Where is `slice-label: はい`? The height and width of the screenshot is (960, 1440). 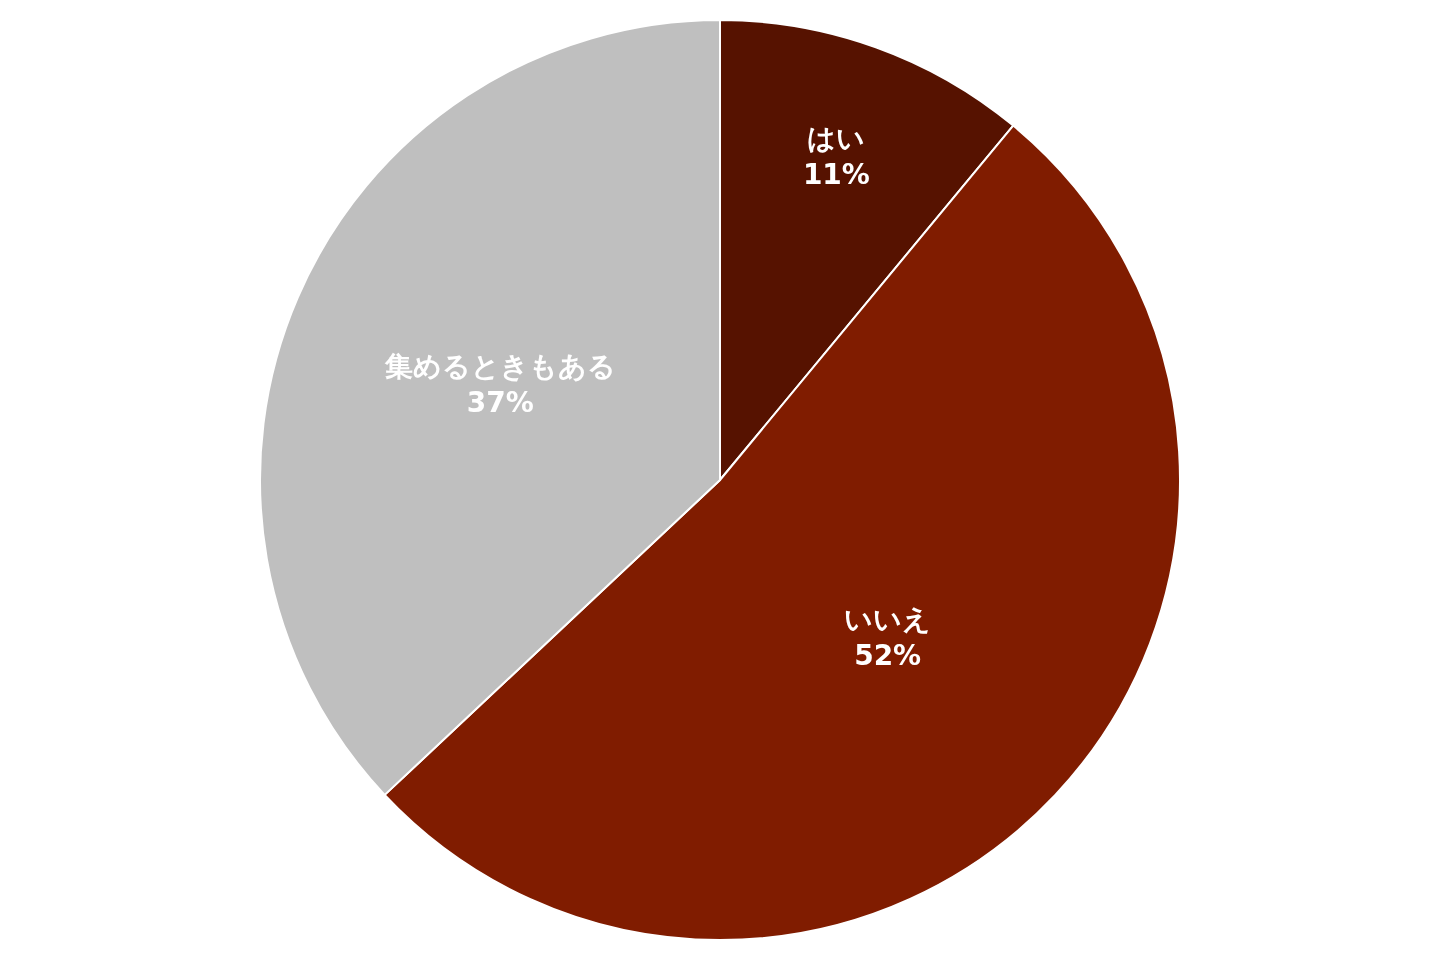 slice-label: はい is located at coordinates (836, 139).